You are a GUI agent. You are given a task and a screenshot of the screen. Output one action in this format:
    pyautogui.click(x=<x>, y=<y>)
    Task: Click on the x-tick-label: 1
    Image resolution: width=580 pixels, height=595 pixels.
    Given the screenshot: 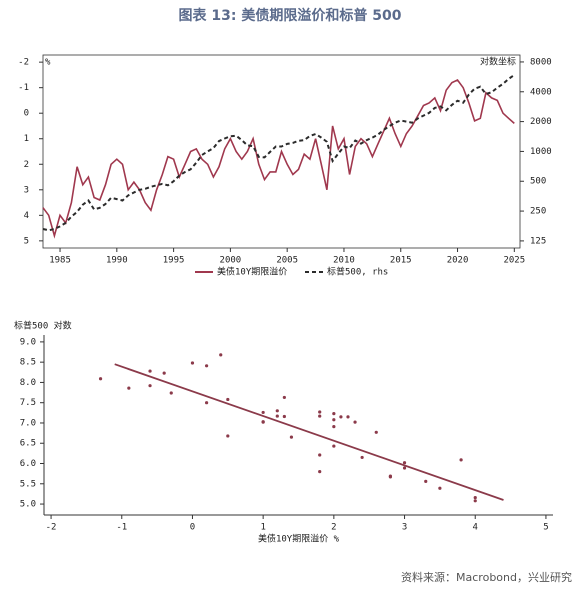 What is the action you would take?
    pyautogui.click(x=262, y=528)
    